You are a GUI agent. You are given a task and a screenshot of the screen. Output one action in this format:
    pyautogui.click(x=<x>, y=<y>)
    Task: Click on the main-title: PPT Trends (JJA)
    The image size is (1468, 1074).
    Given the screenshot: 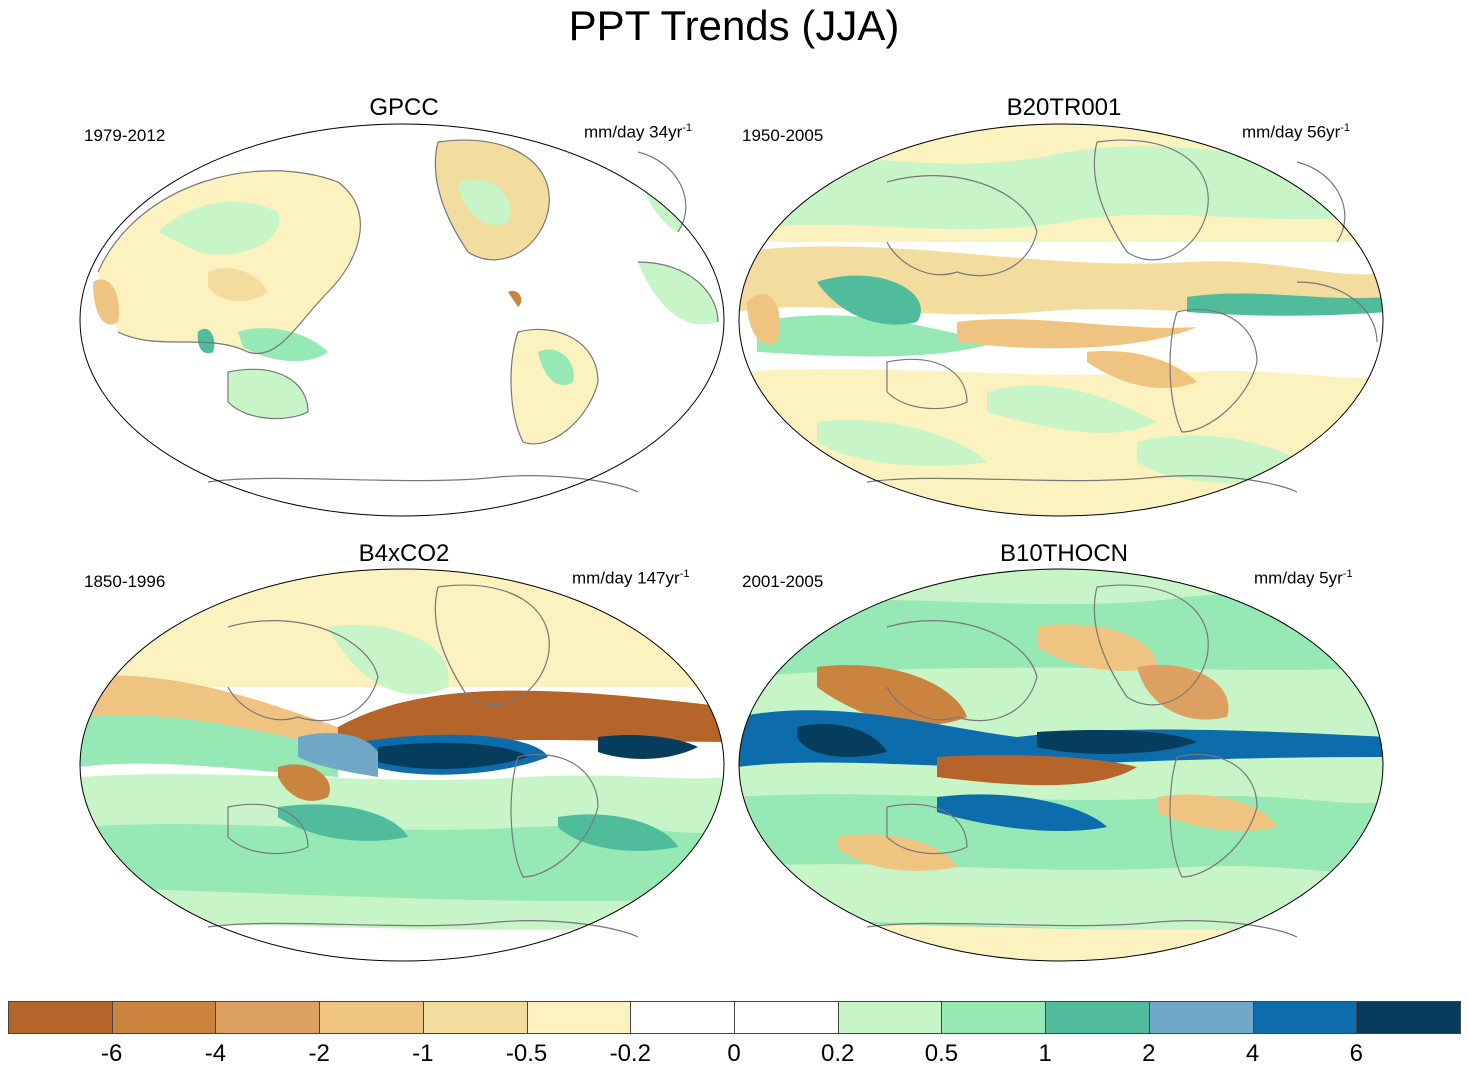 What is the action you would take?
    pyautogui.click(x=734, y=25)
    